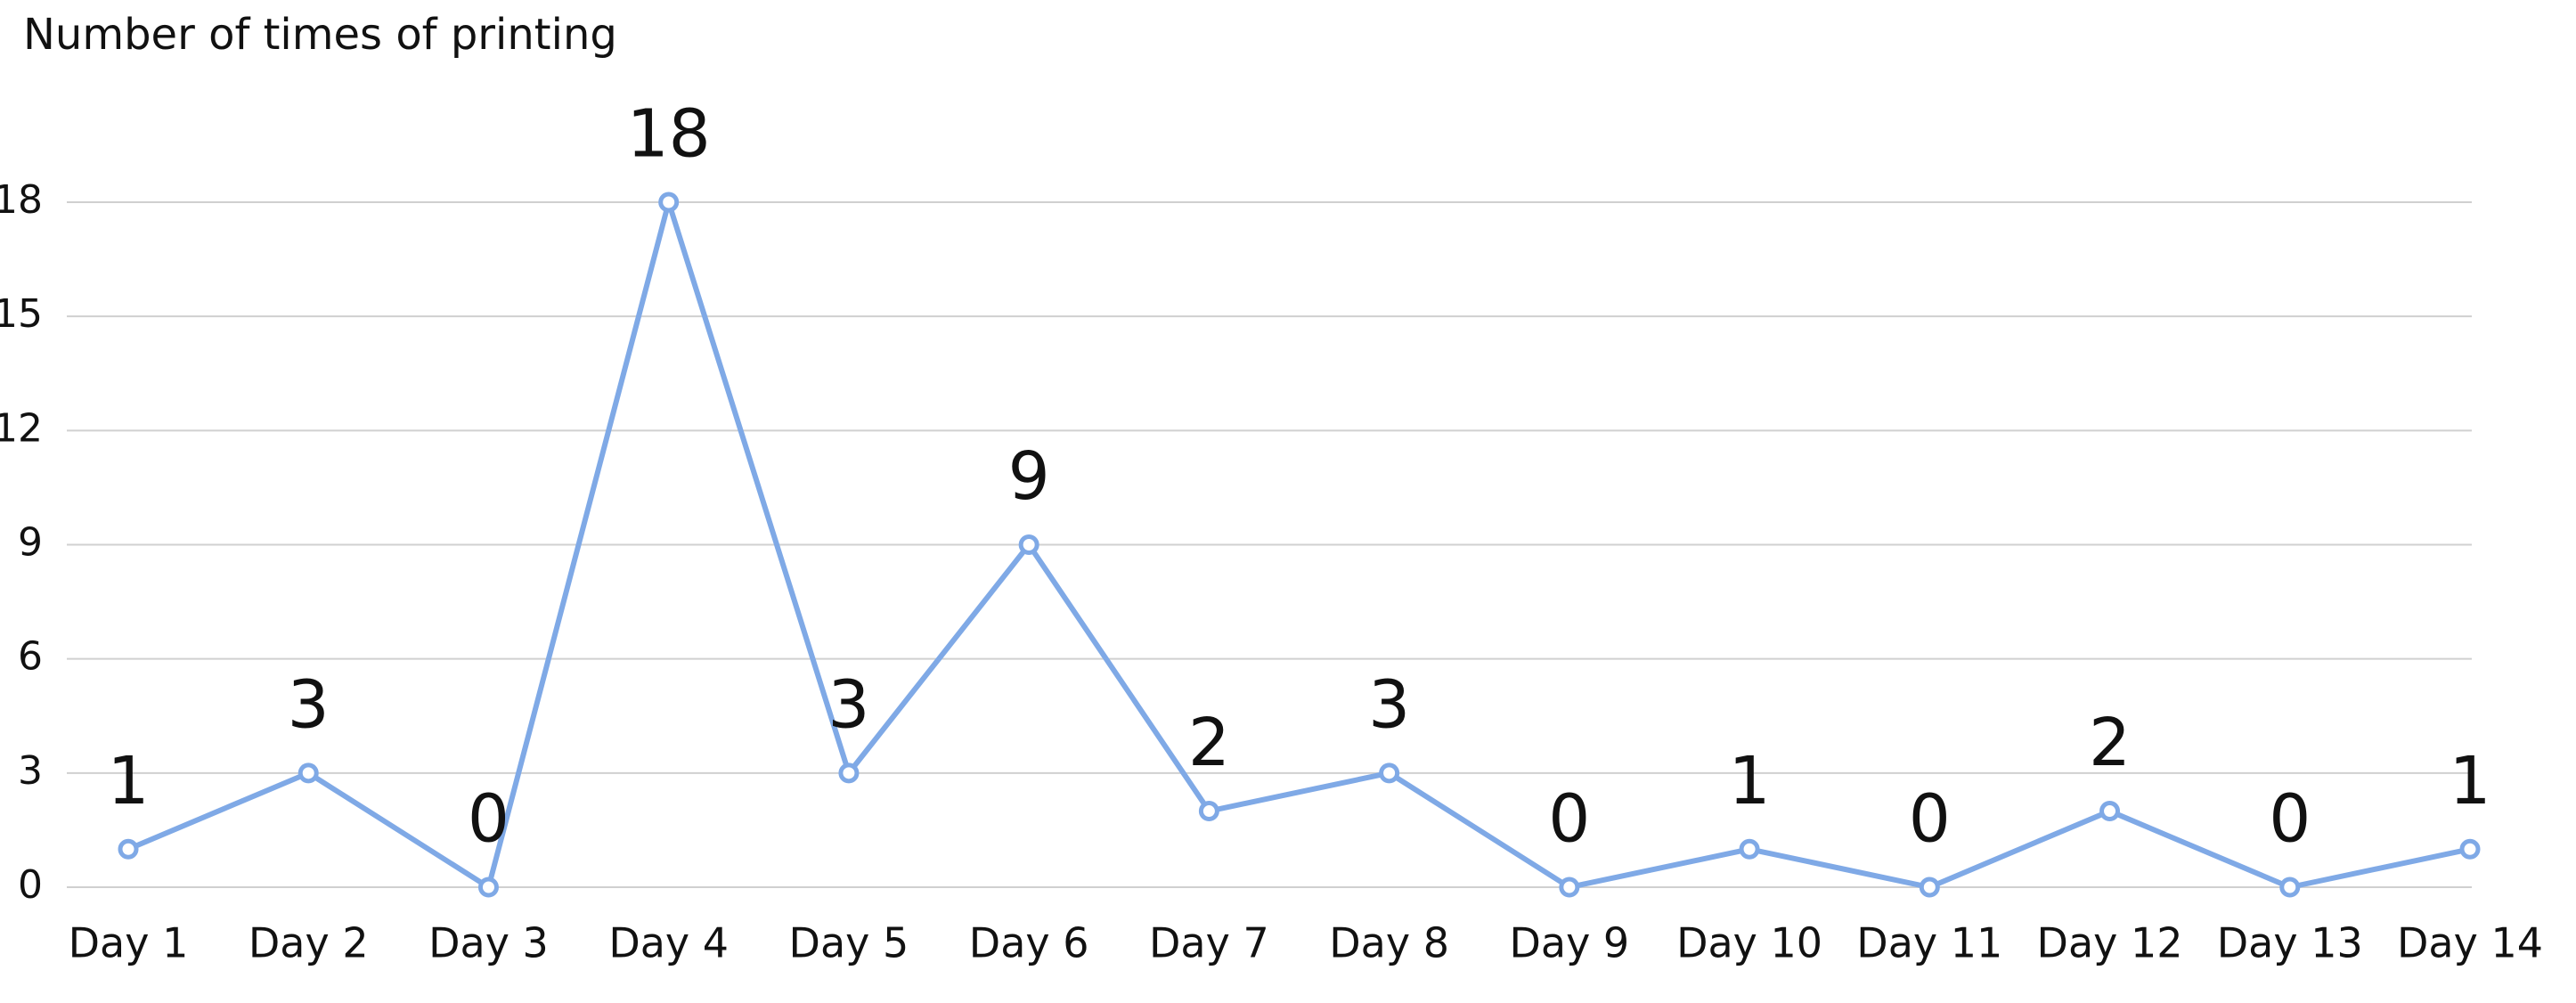  I want to click on y-tick-label: 12, so click(21, 428).